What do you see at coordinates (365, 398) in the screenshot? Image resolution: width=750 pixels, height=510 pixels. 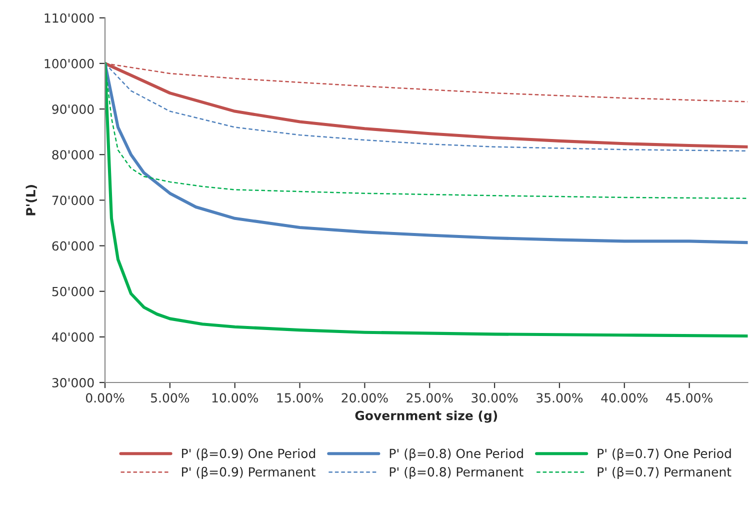 I see `x-tick-label: 20.00%` at bounding box center [365, 398].